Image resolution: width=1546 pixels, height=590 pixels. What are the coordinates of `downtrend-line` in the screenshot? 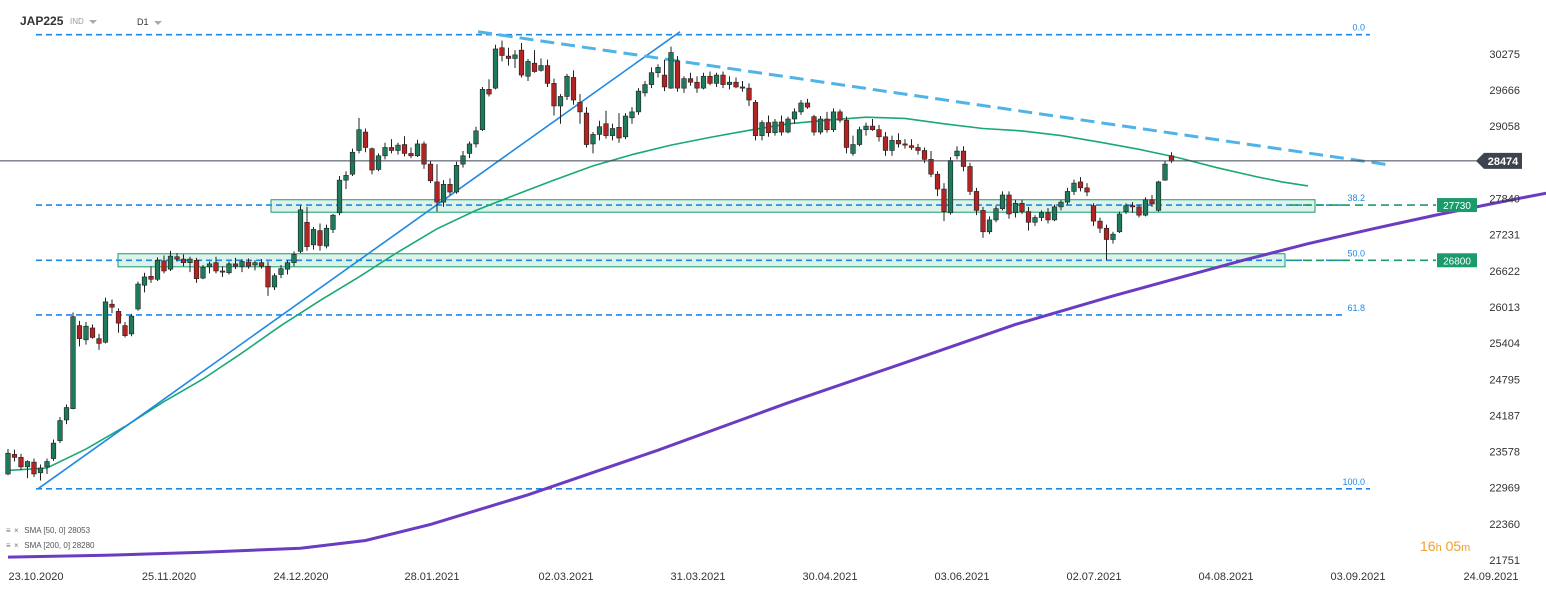 It's located at (935, 98).